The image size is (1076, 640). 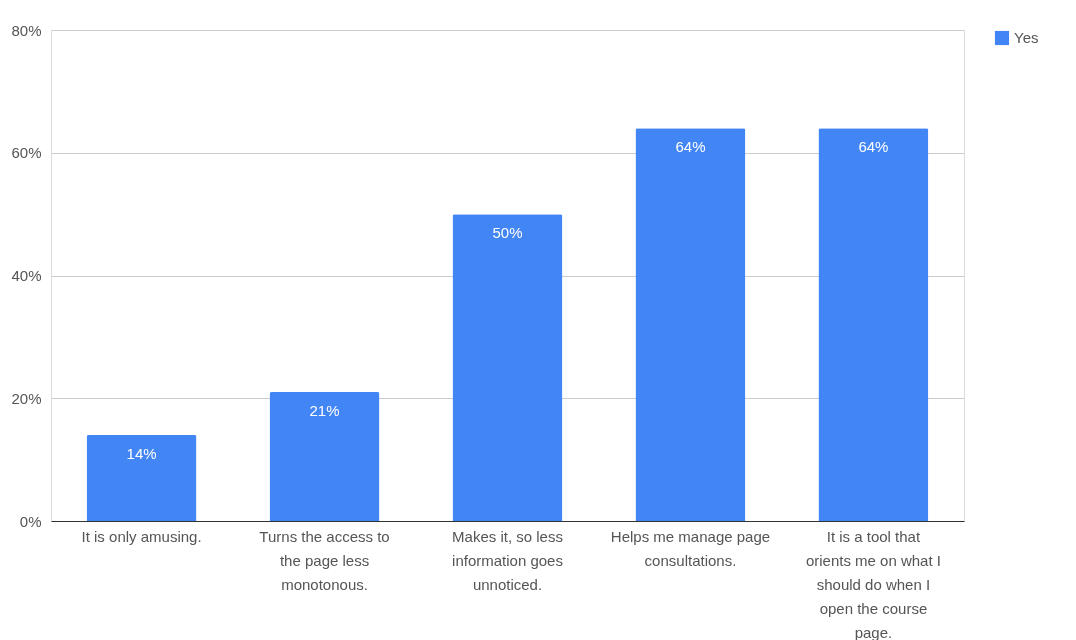 I want to click on y-tick-label: 40%, so click(x=26, y=275).